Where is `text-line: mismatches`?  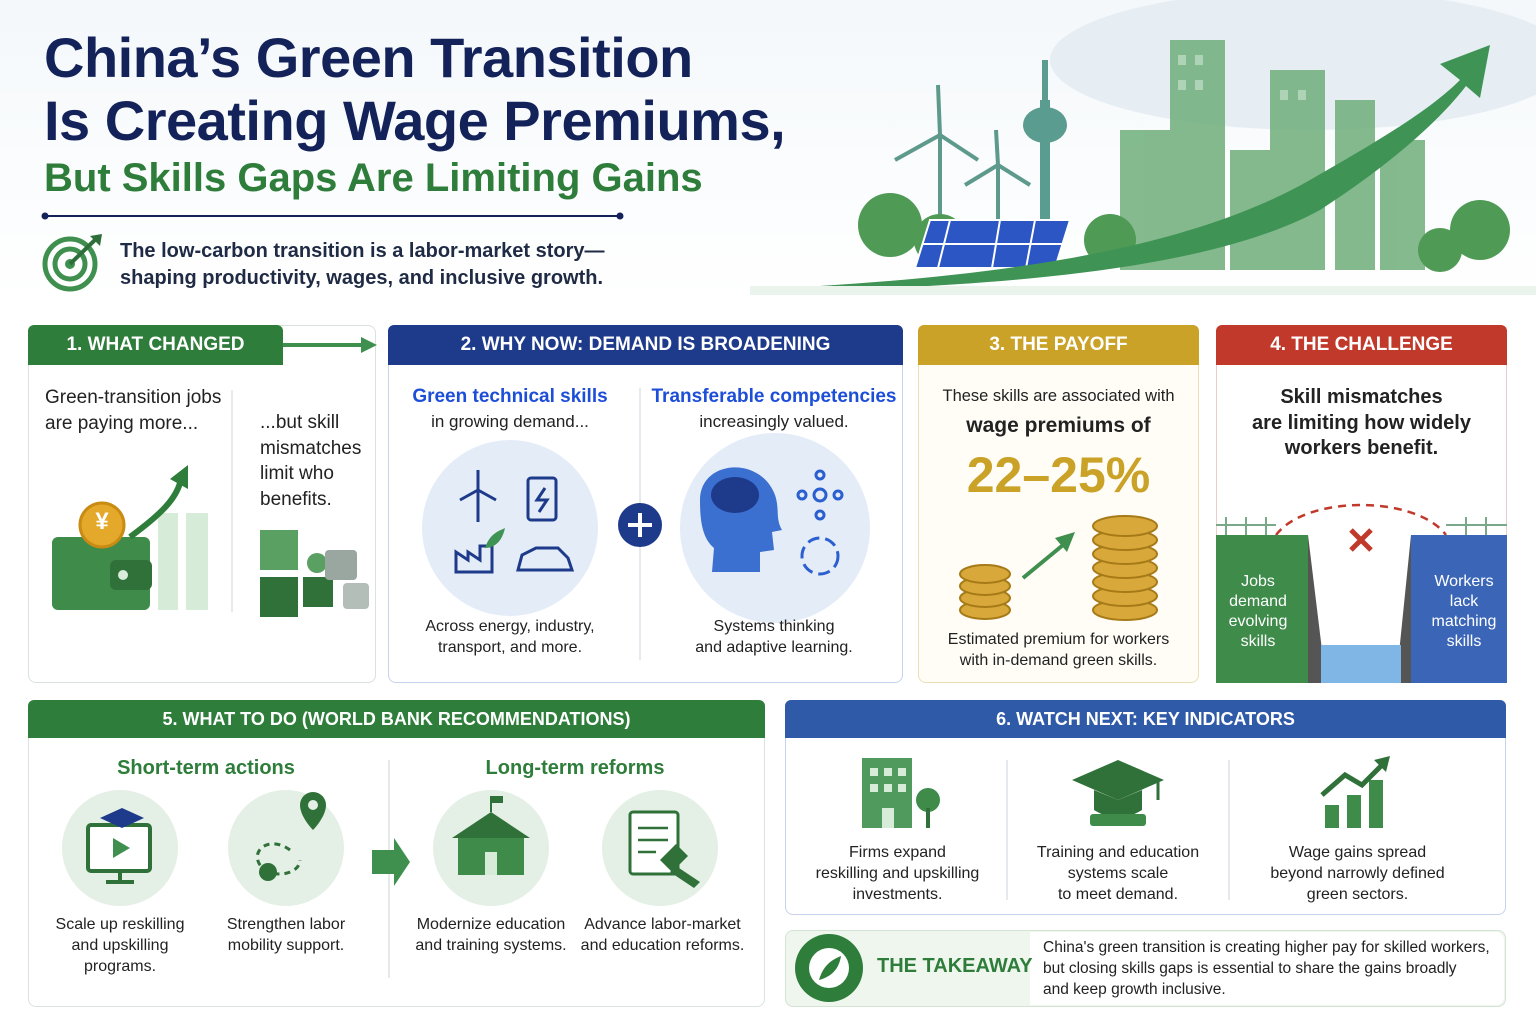 text-line: mismatches is located at coordinates (311, 448).